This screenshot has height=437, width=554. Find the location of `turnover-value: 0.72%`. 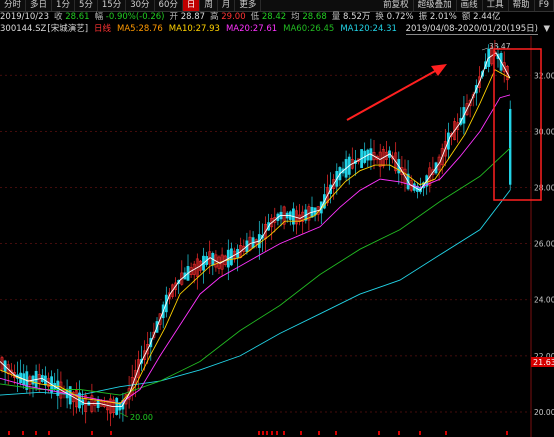

turnover-value: 0.72% is located at coordinates (400, 17).